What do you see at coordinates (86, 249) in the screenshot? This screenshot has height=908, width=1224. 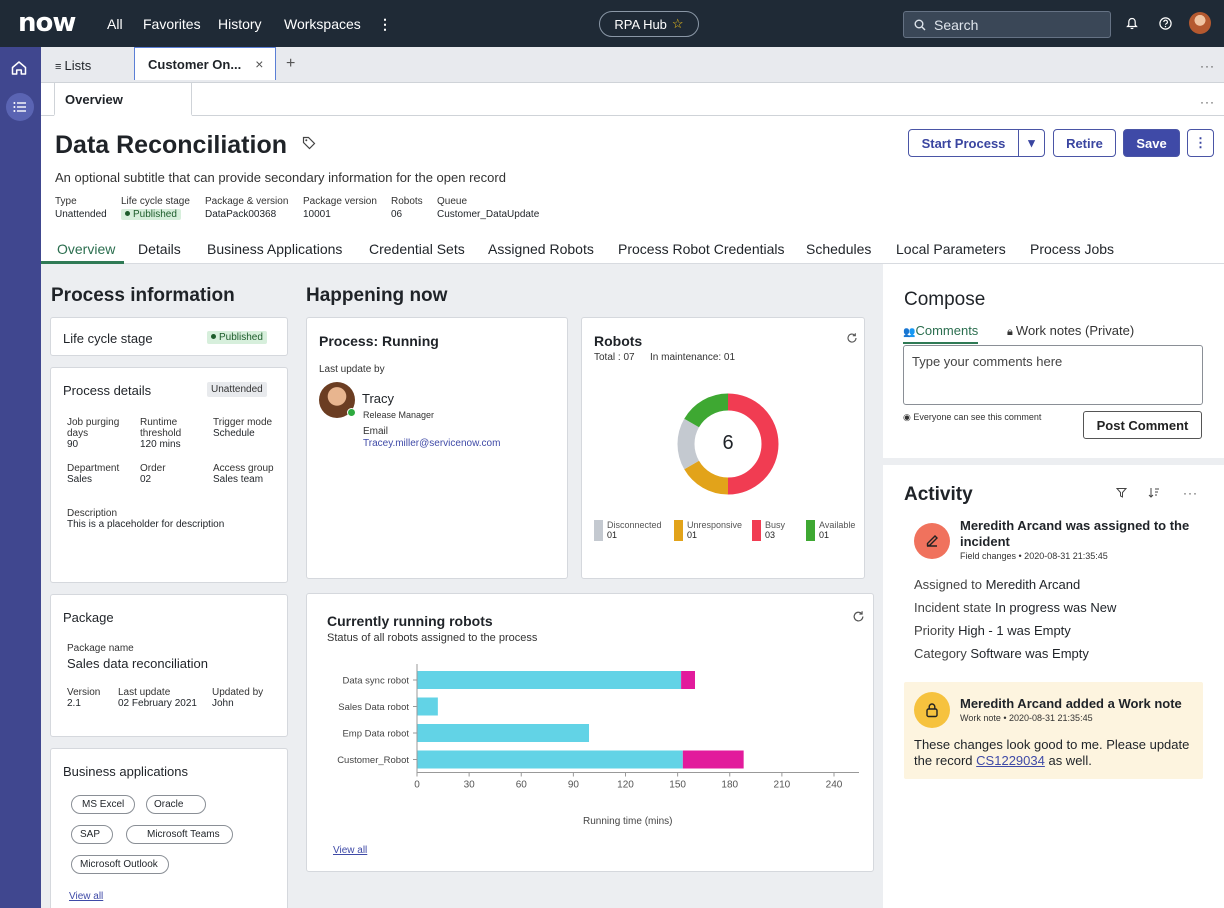 I see `tab-overview: Overview` at bounding box center [86, 249].